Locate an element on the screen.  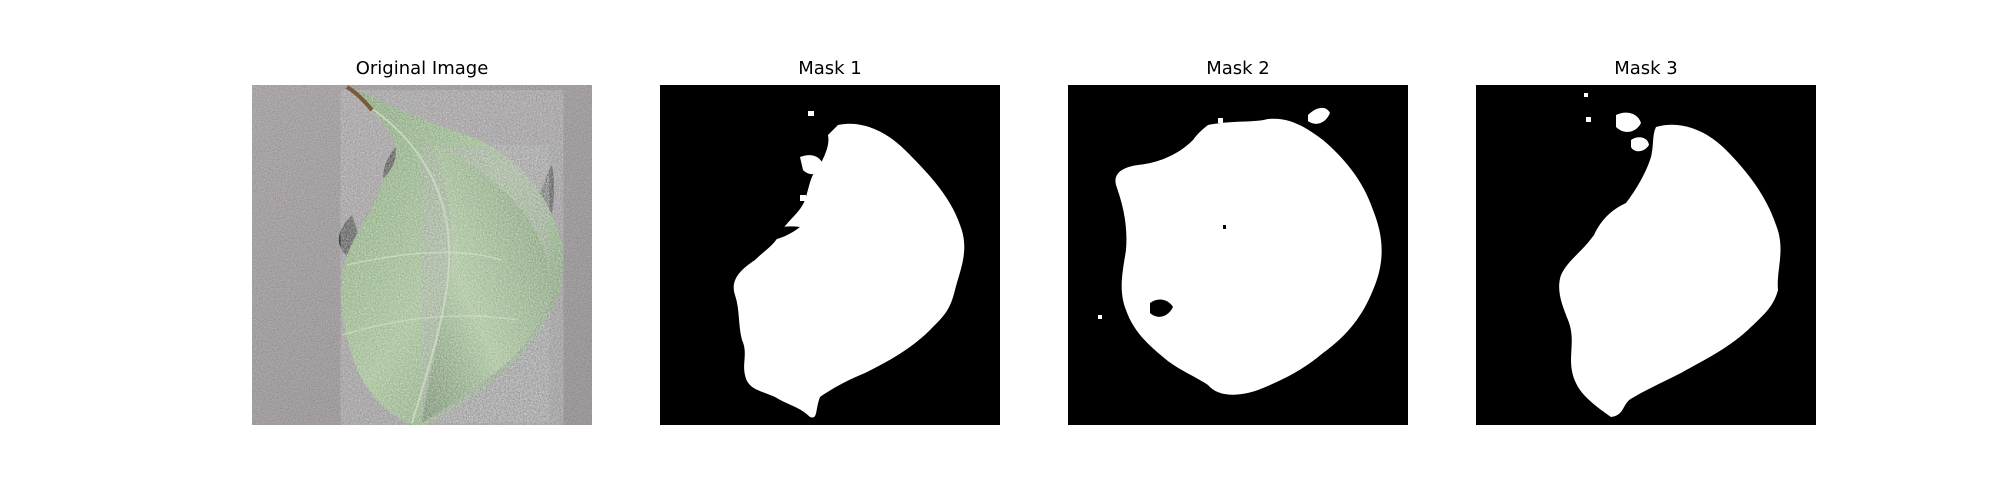
mask-2-image is located at coordinates (1238, 255).